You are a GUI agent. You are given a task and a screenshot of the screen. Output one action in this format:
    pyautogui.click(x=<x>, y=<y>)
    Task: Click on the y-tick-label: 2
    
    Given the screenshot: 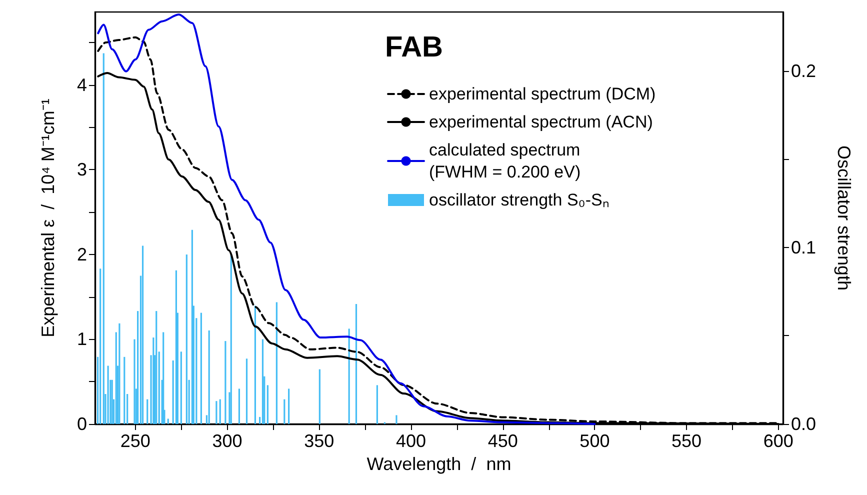 What is the action you would take?
    pyautogui.click(x=81, y=254)
    